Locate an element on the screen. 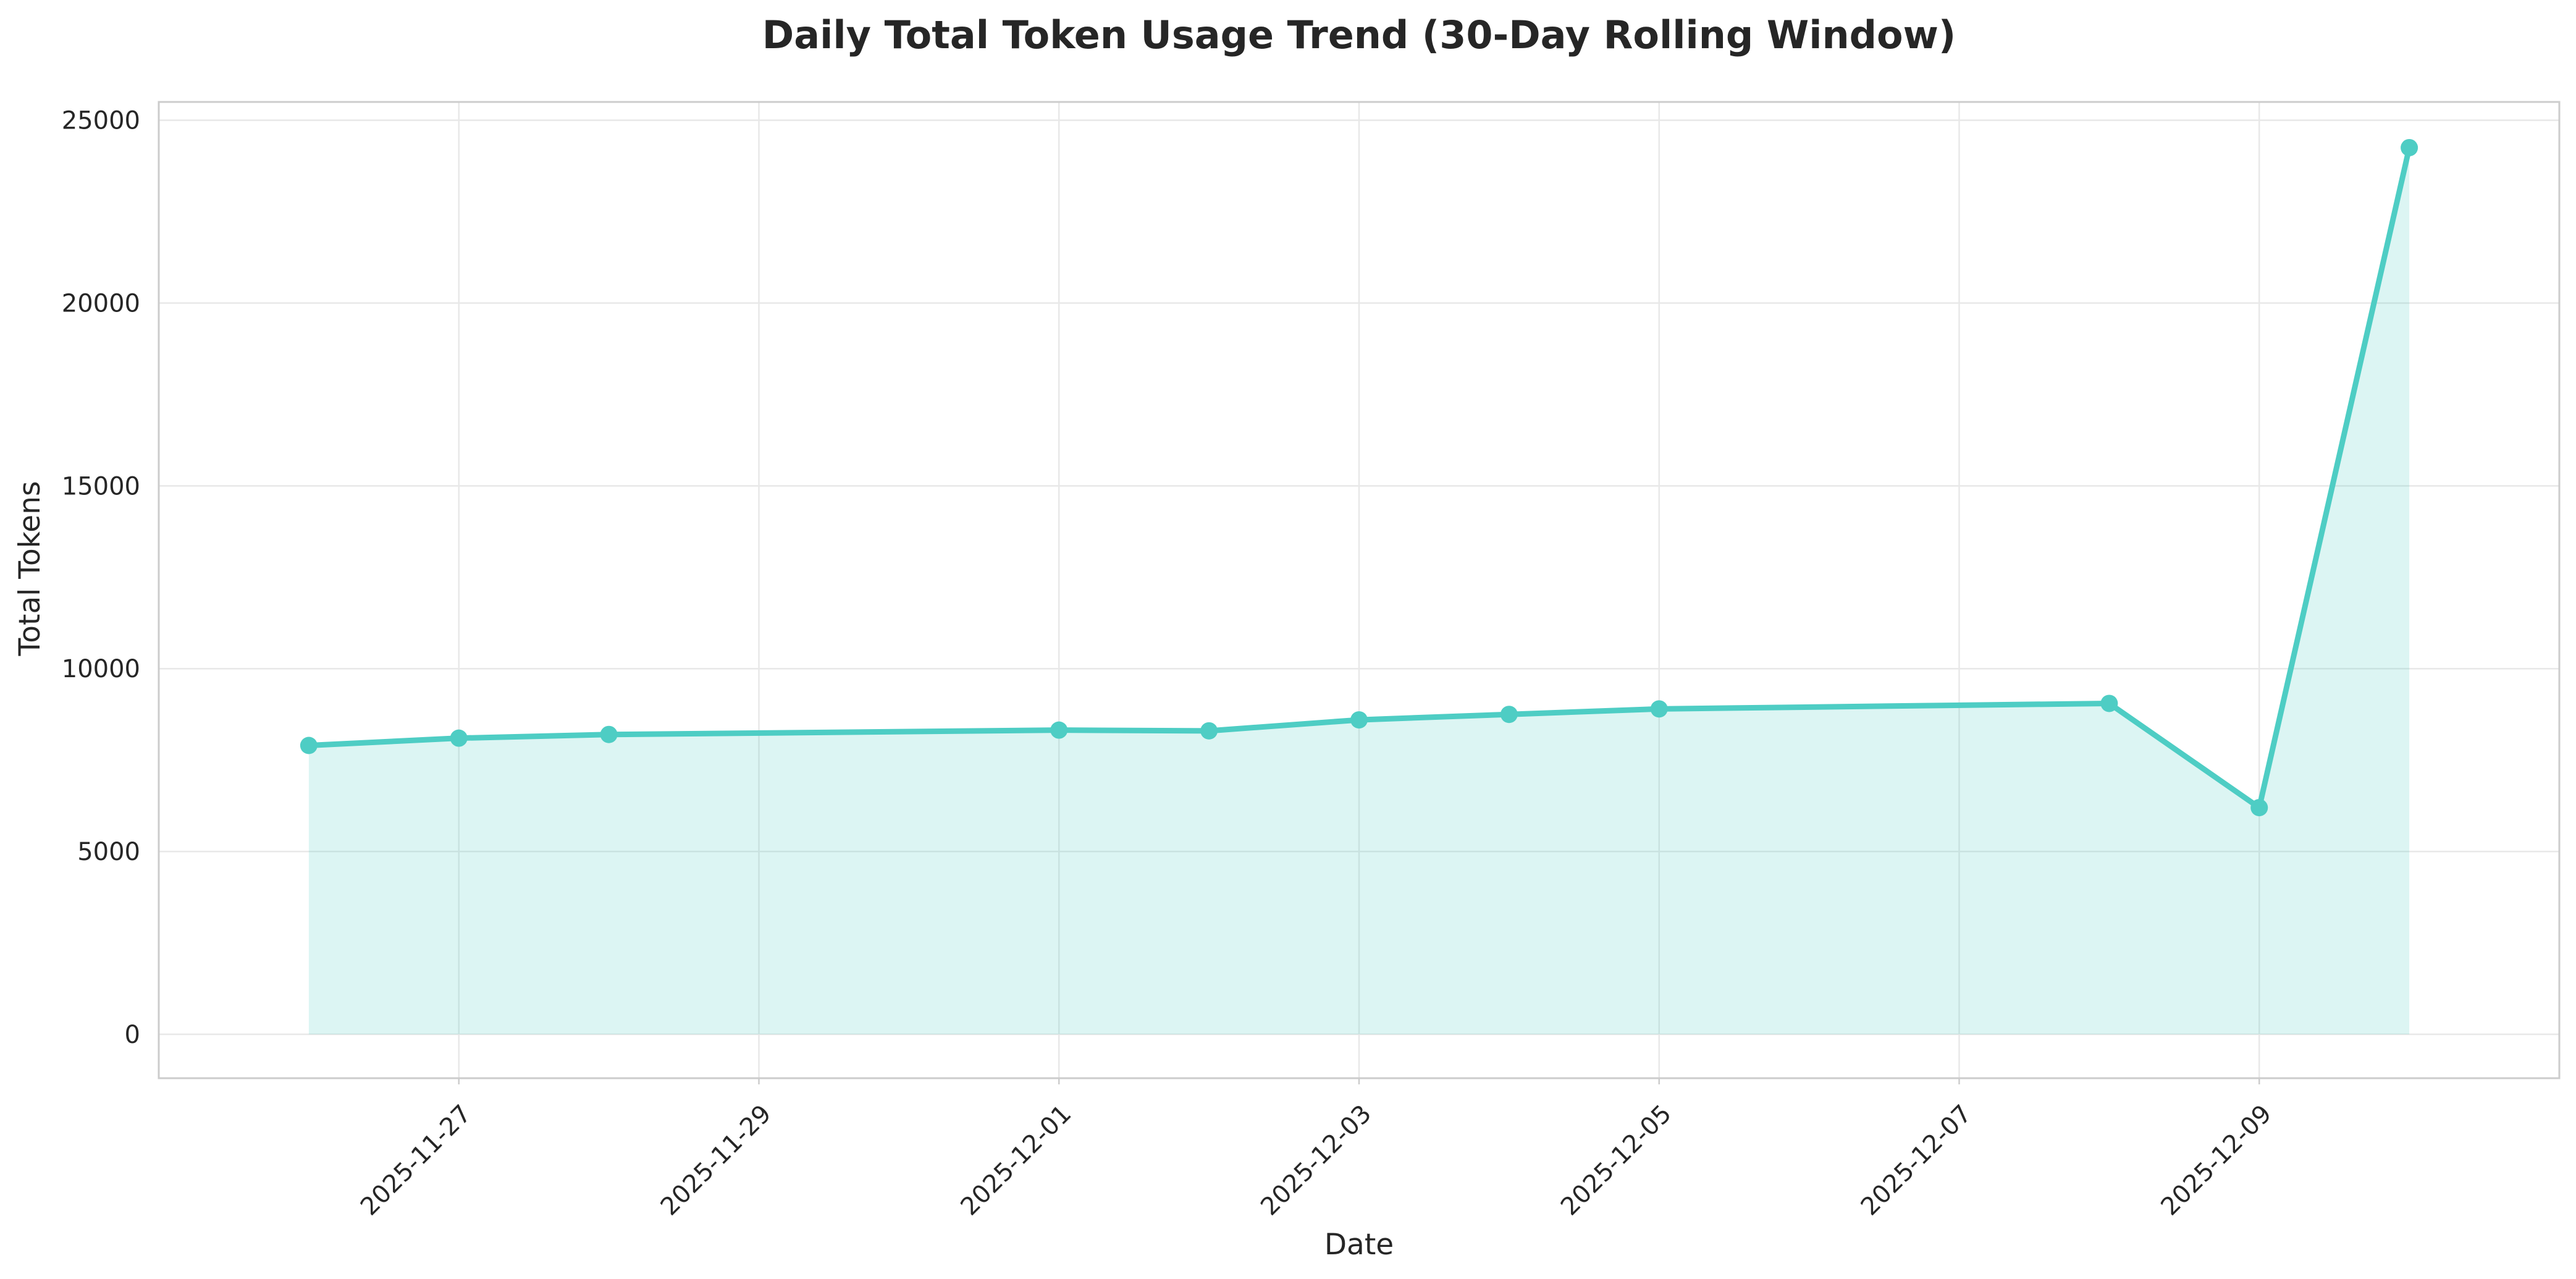 The image size is (2576, 1279). x-tick-label: 2025-12-05 is located at coordinates (1616, 1161).